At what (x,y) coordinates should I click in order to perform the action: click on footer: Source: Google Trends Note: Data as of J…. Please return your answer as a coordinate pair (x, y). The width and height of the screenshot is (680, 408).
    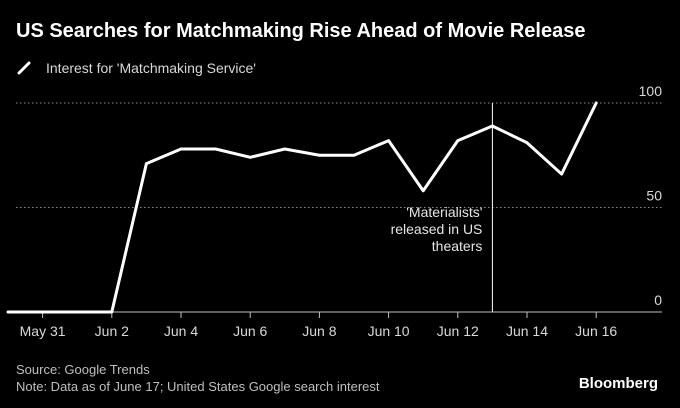
    Looking at the image, I should click on (198, 378).